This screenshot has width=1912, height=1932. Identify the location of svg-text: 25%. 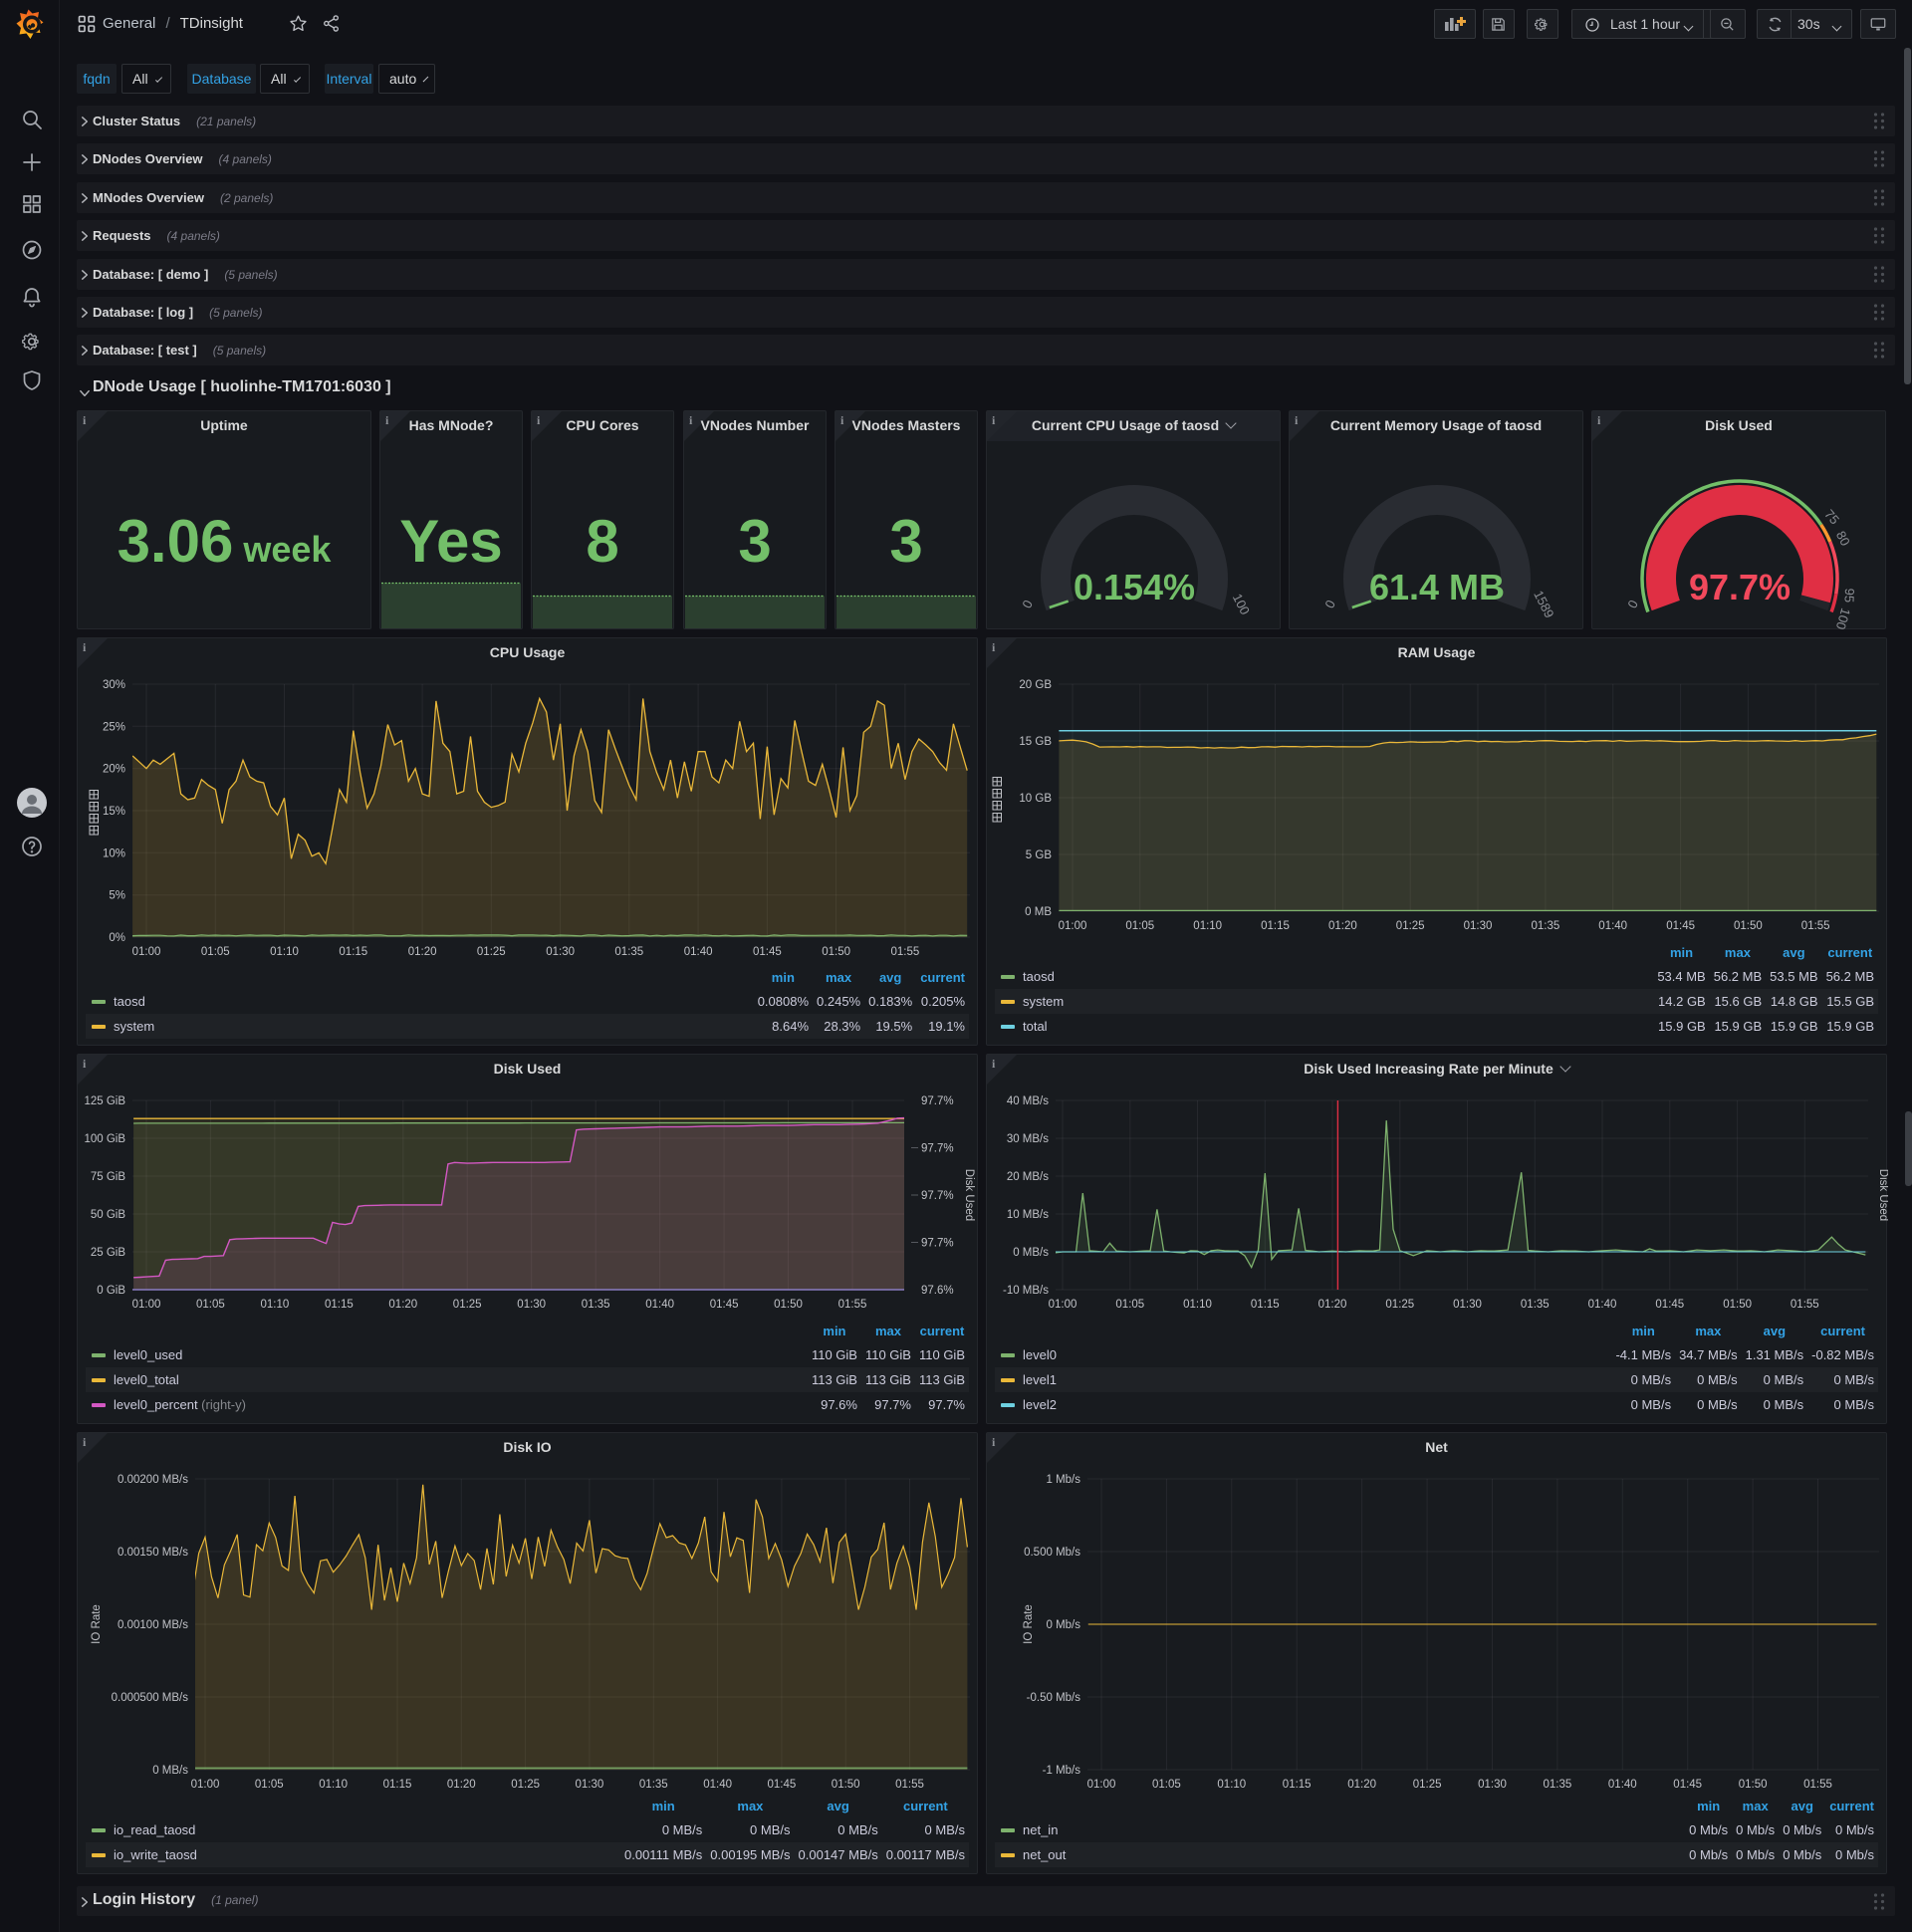
(114, 727).